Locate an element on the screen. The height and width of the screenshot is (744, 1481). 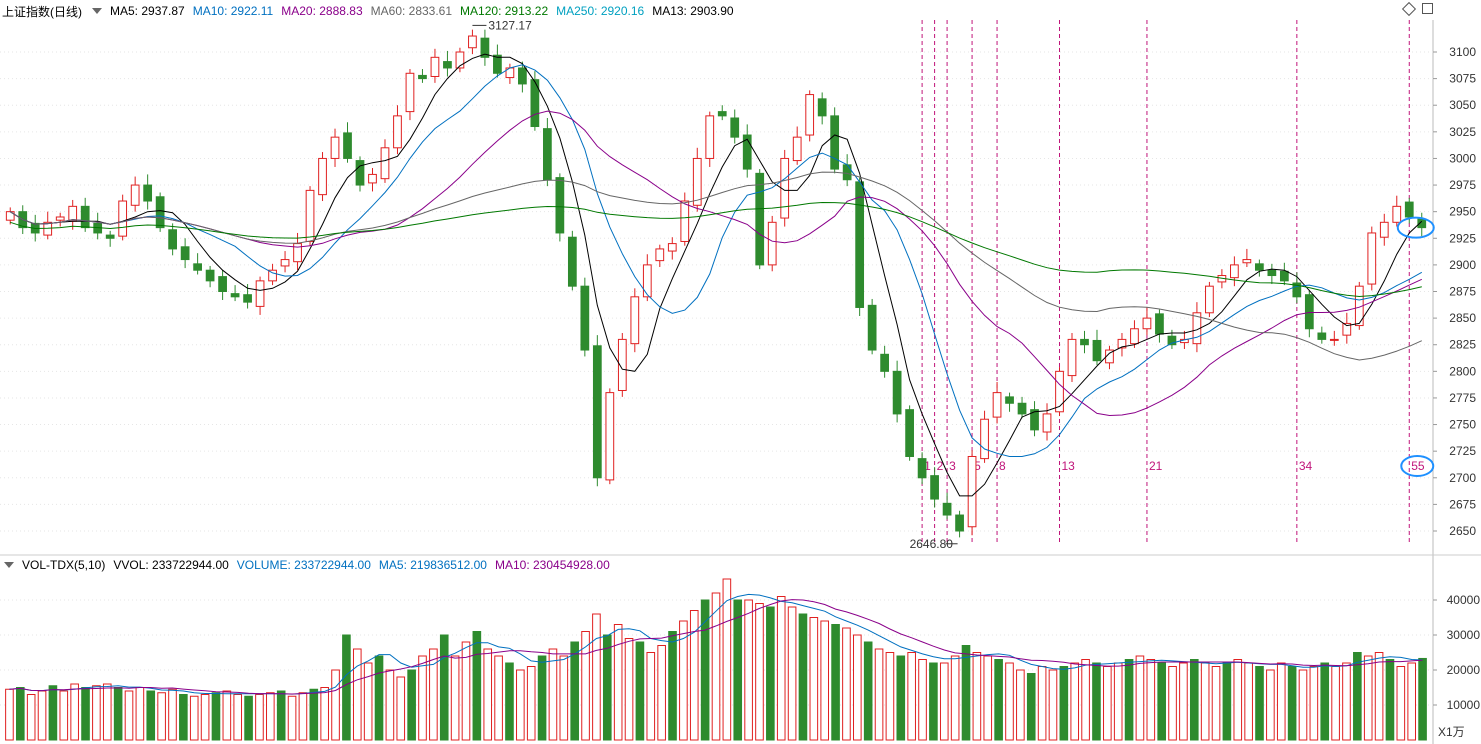
y-tick-label: 2775 is located at coordinates (1462, 398).